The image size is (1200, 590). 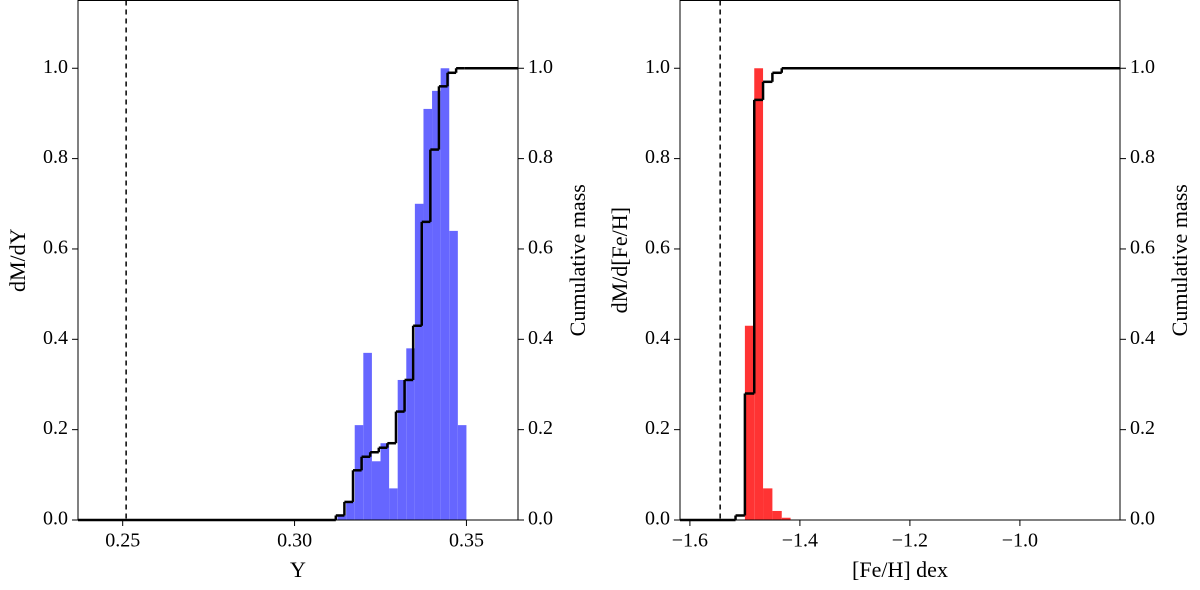 I want to click on x-tick-label: −1.6, so click(x=690, y=541).